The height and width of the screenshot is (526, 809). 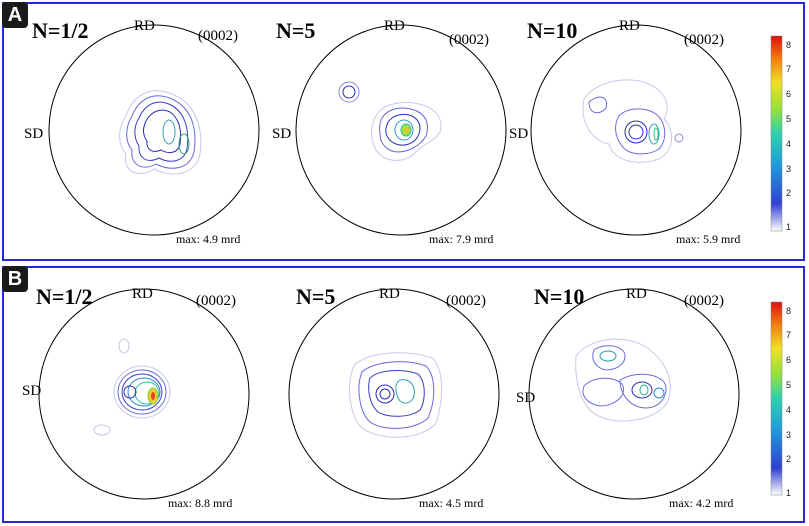 What do you see at coordinates (394, 394) in the screenshot?
I see `pole-figure-b2` at bounding box center [394, 394].